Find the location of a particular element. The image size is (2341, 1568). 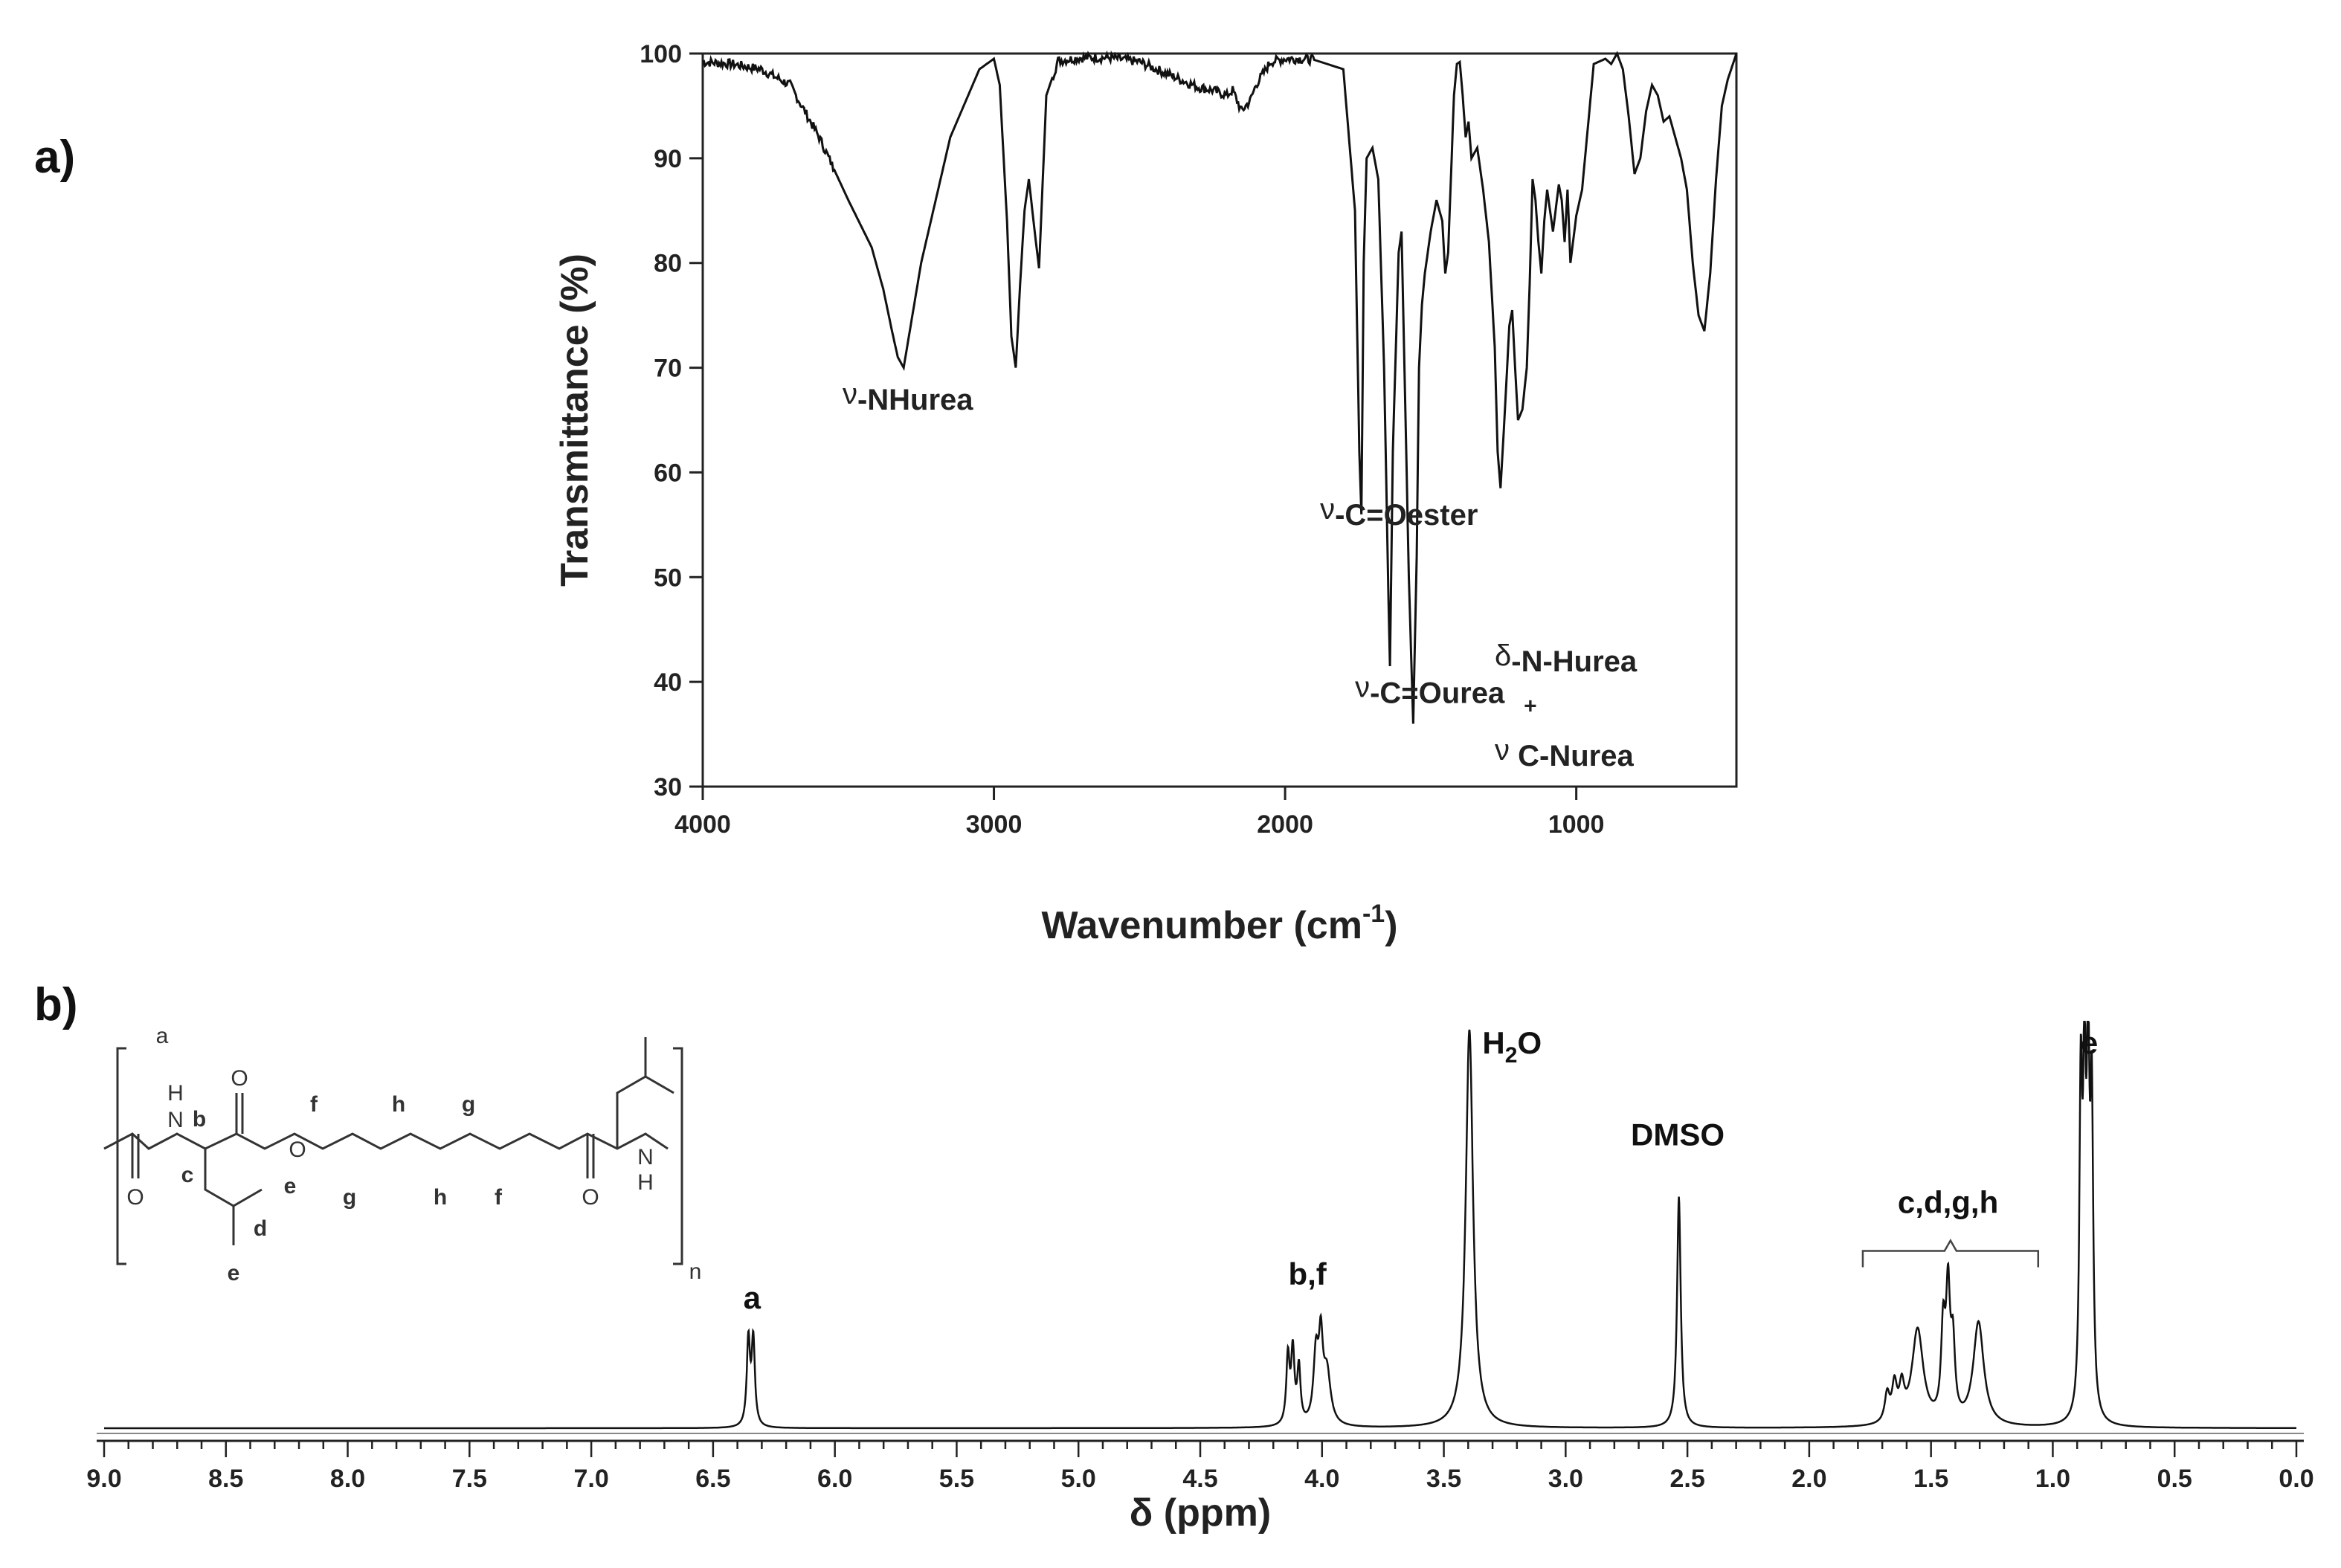

ir-band-text: -NHurea is located at coordinates (915, 400).